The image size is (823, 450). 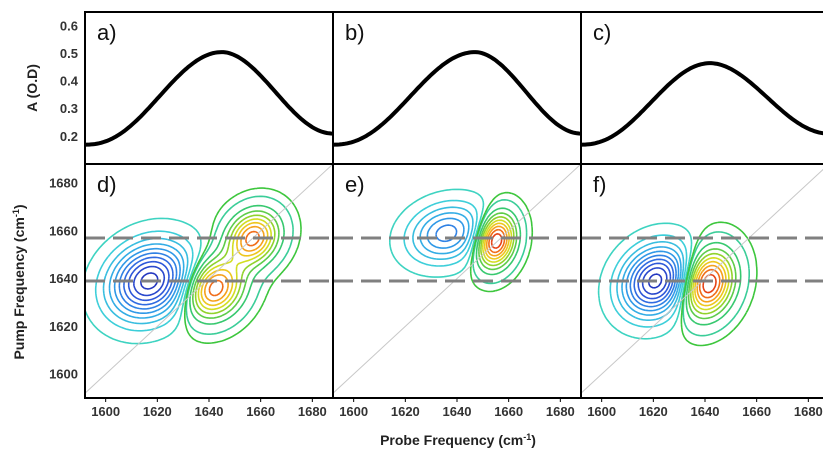 What do you see at coordinates (355, 184) in the screenshot?
I see `panel-label-5: e)` at bounding box center [355, 184].